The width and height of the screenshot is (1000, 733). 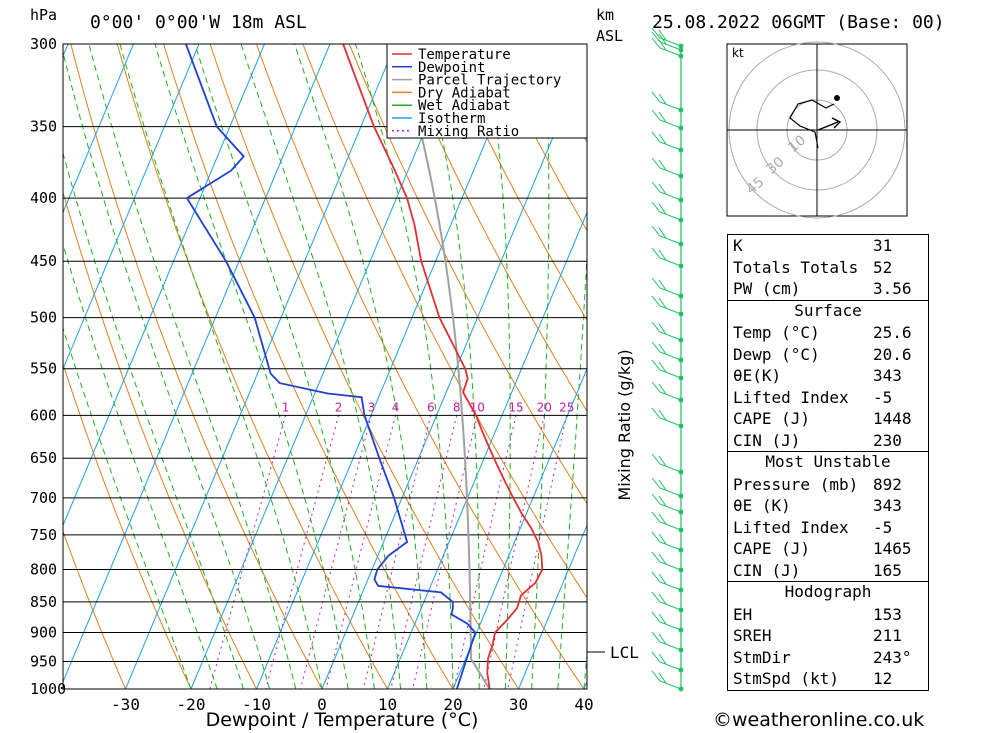 I want to click on pressure-tick-label: 400, so click(x=43, y=198).